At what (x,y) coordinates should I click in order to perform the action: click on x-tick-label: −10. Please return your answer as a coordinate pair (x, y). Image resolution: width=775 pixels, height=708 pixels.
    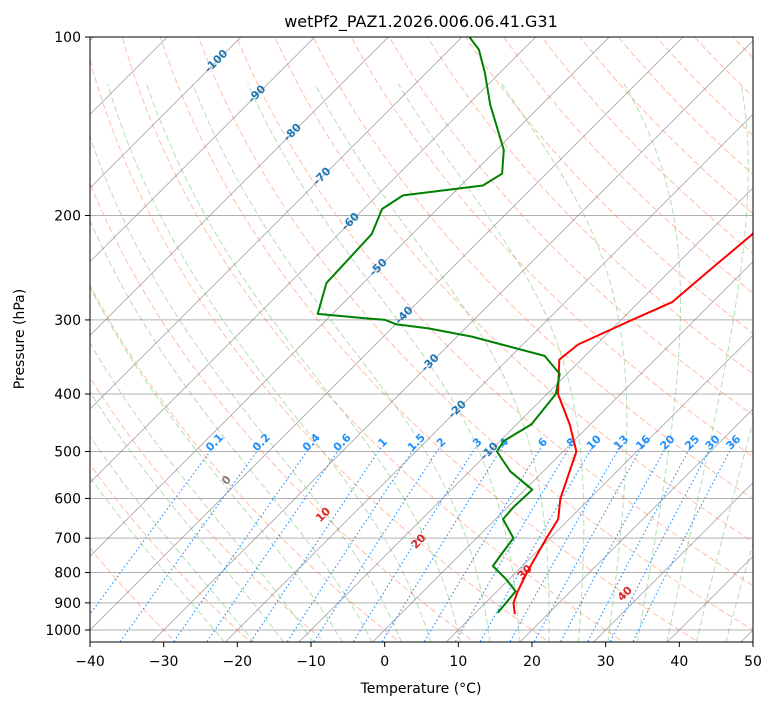
    Looking at the image, I should click on (311, 662).